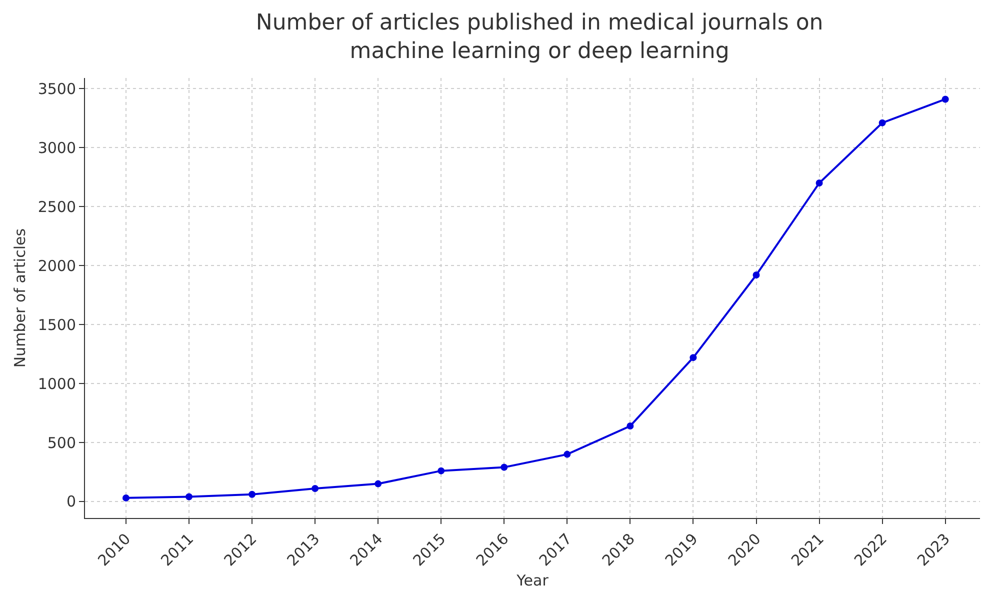  I want to click on x-axis-title: Year, so click(533, 581).